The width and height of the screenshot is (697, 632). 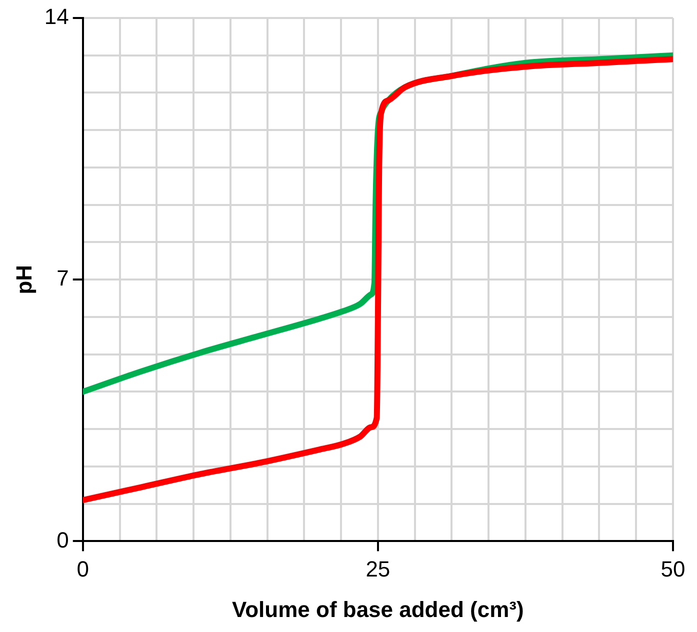 I want to click on y-tick-label: 0, so click(x=62, y=539).